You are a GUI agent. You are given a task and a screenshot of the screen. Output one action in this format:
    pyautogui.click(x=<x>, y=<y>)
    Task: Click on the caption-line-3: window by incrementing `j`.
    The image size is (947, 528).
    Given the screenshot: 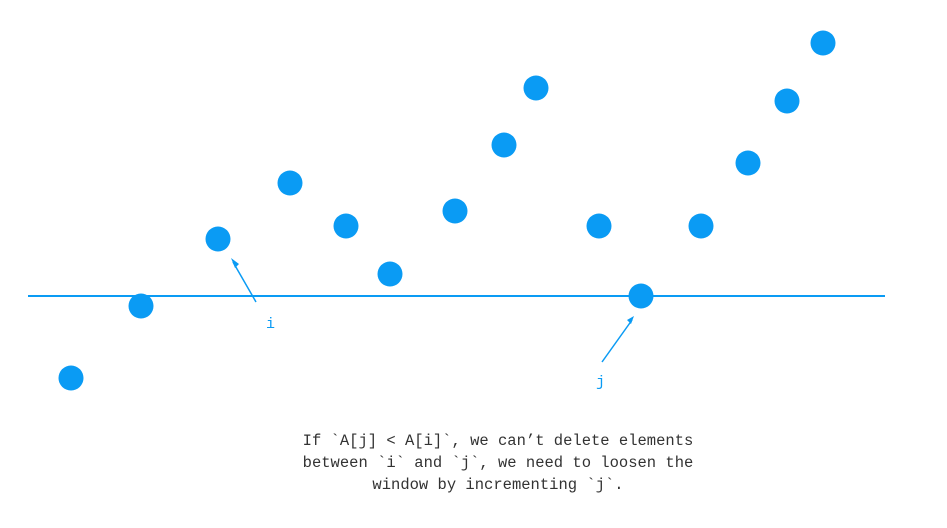 What is the action you would take?
    pyautogui.click(x=498, y=485)
    